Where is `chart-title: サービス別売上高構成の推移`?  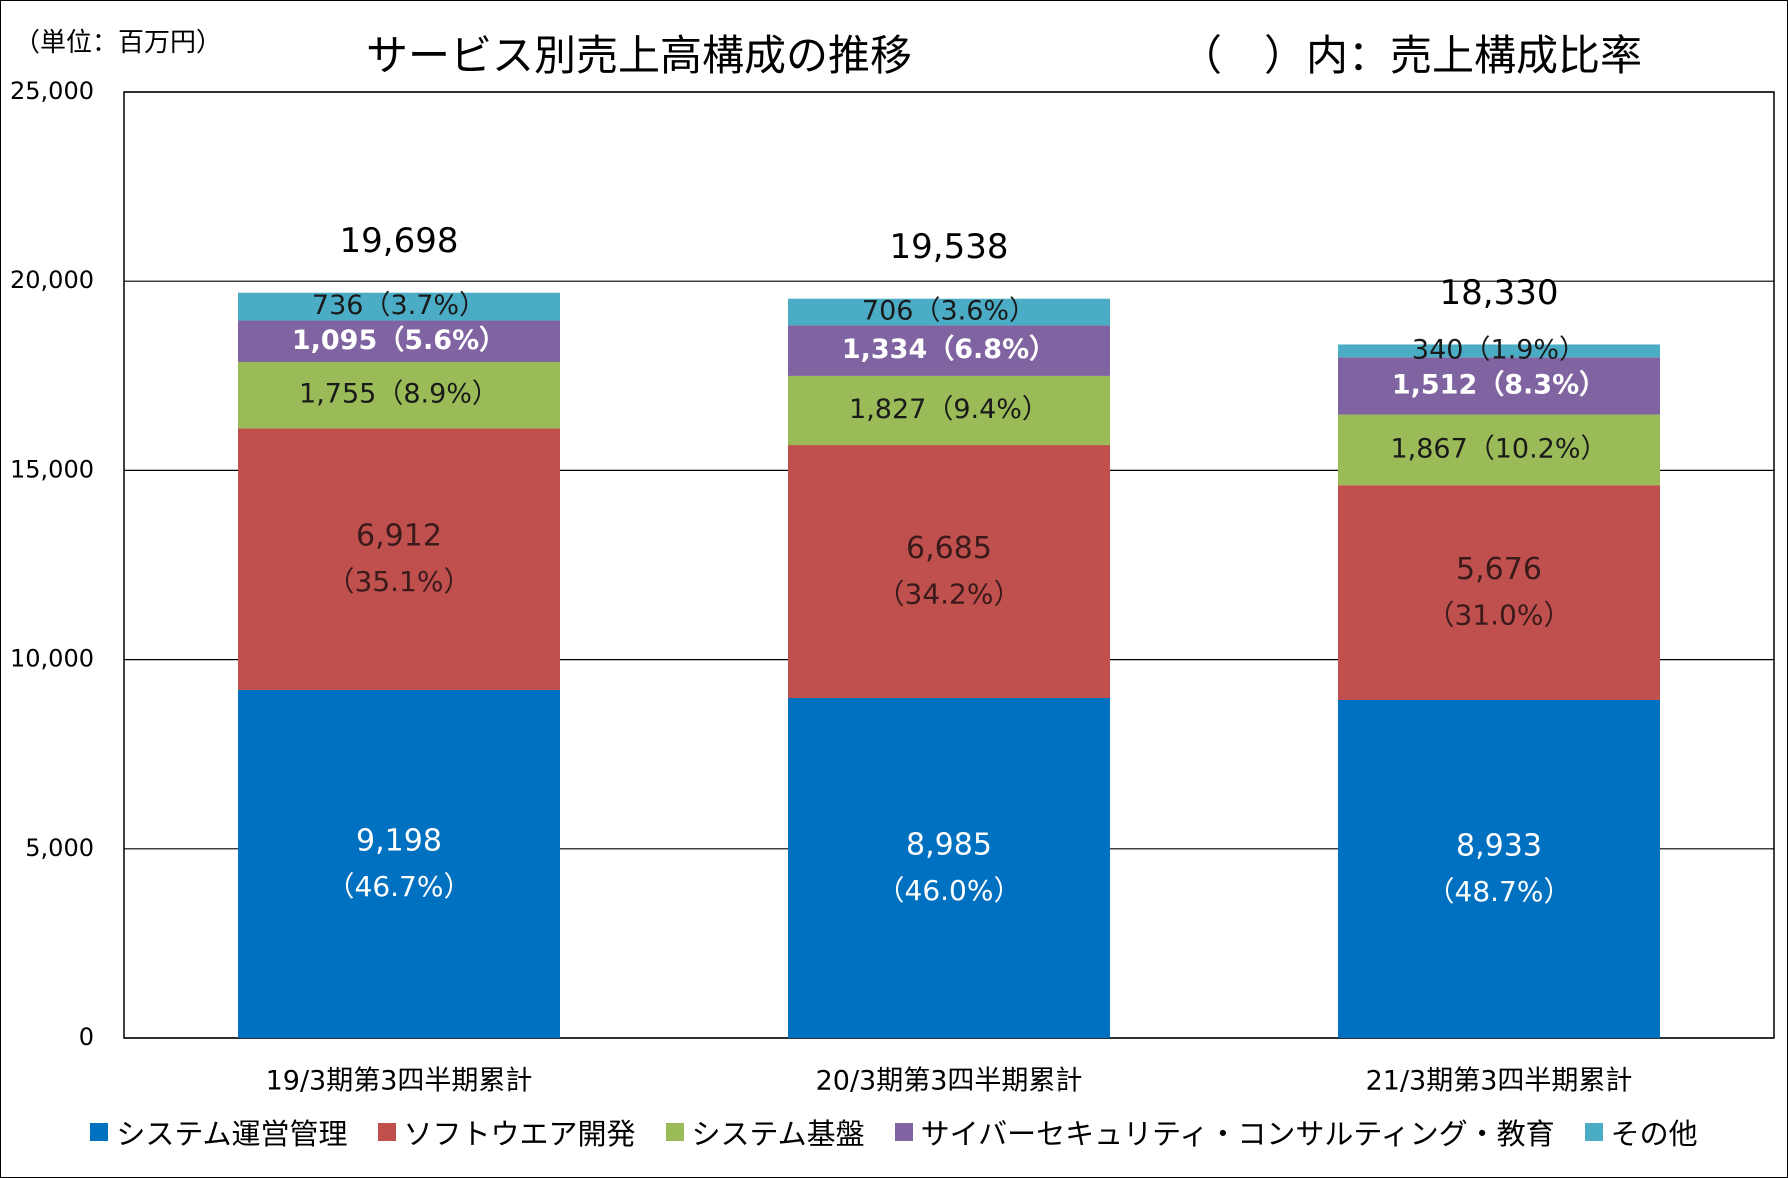 chart-title: サービス別売上高構成の推移 is located at coordinates (639, 55).